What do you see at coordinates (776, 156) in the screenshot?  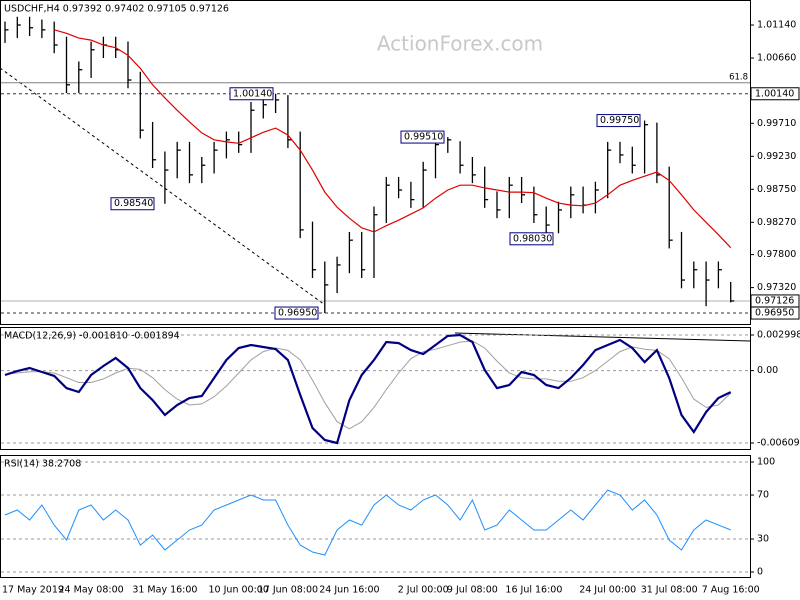 I see `y-tick-label: 0.99230` at bounding box center [776, 156].